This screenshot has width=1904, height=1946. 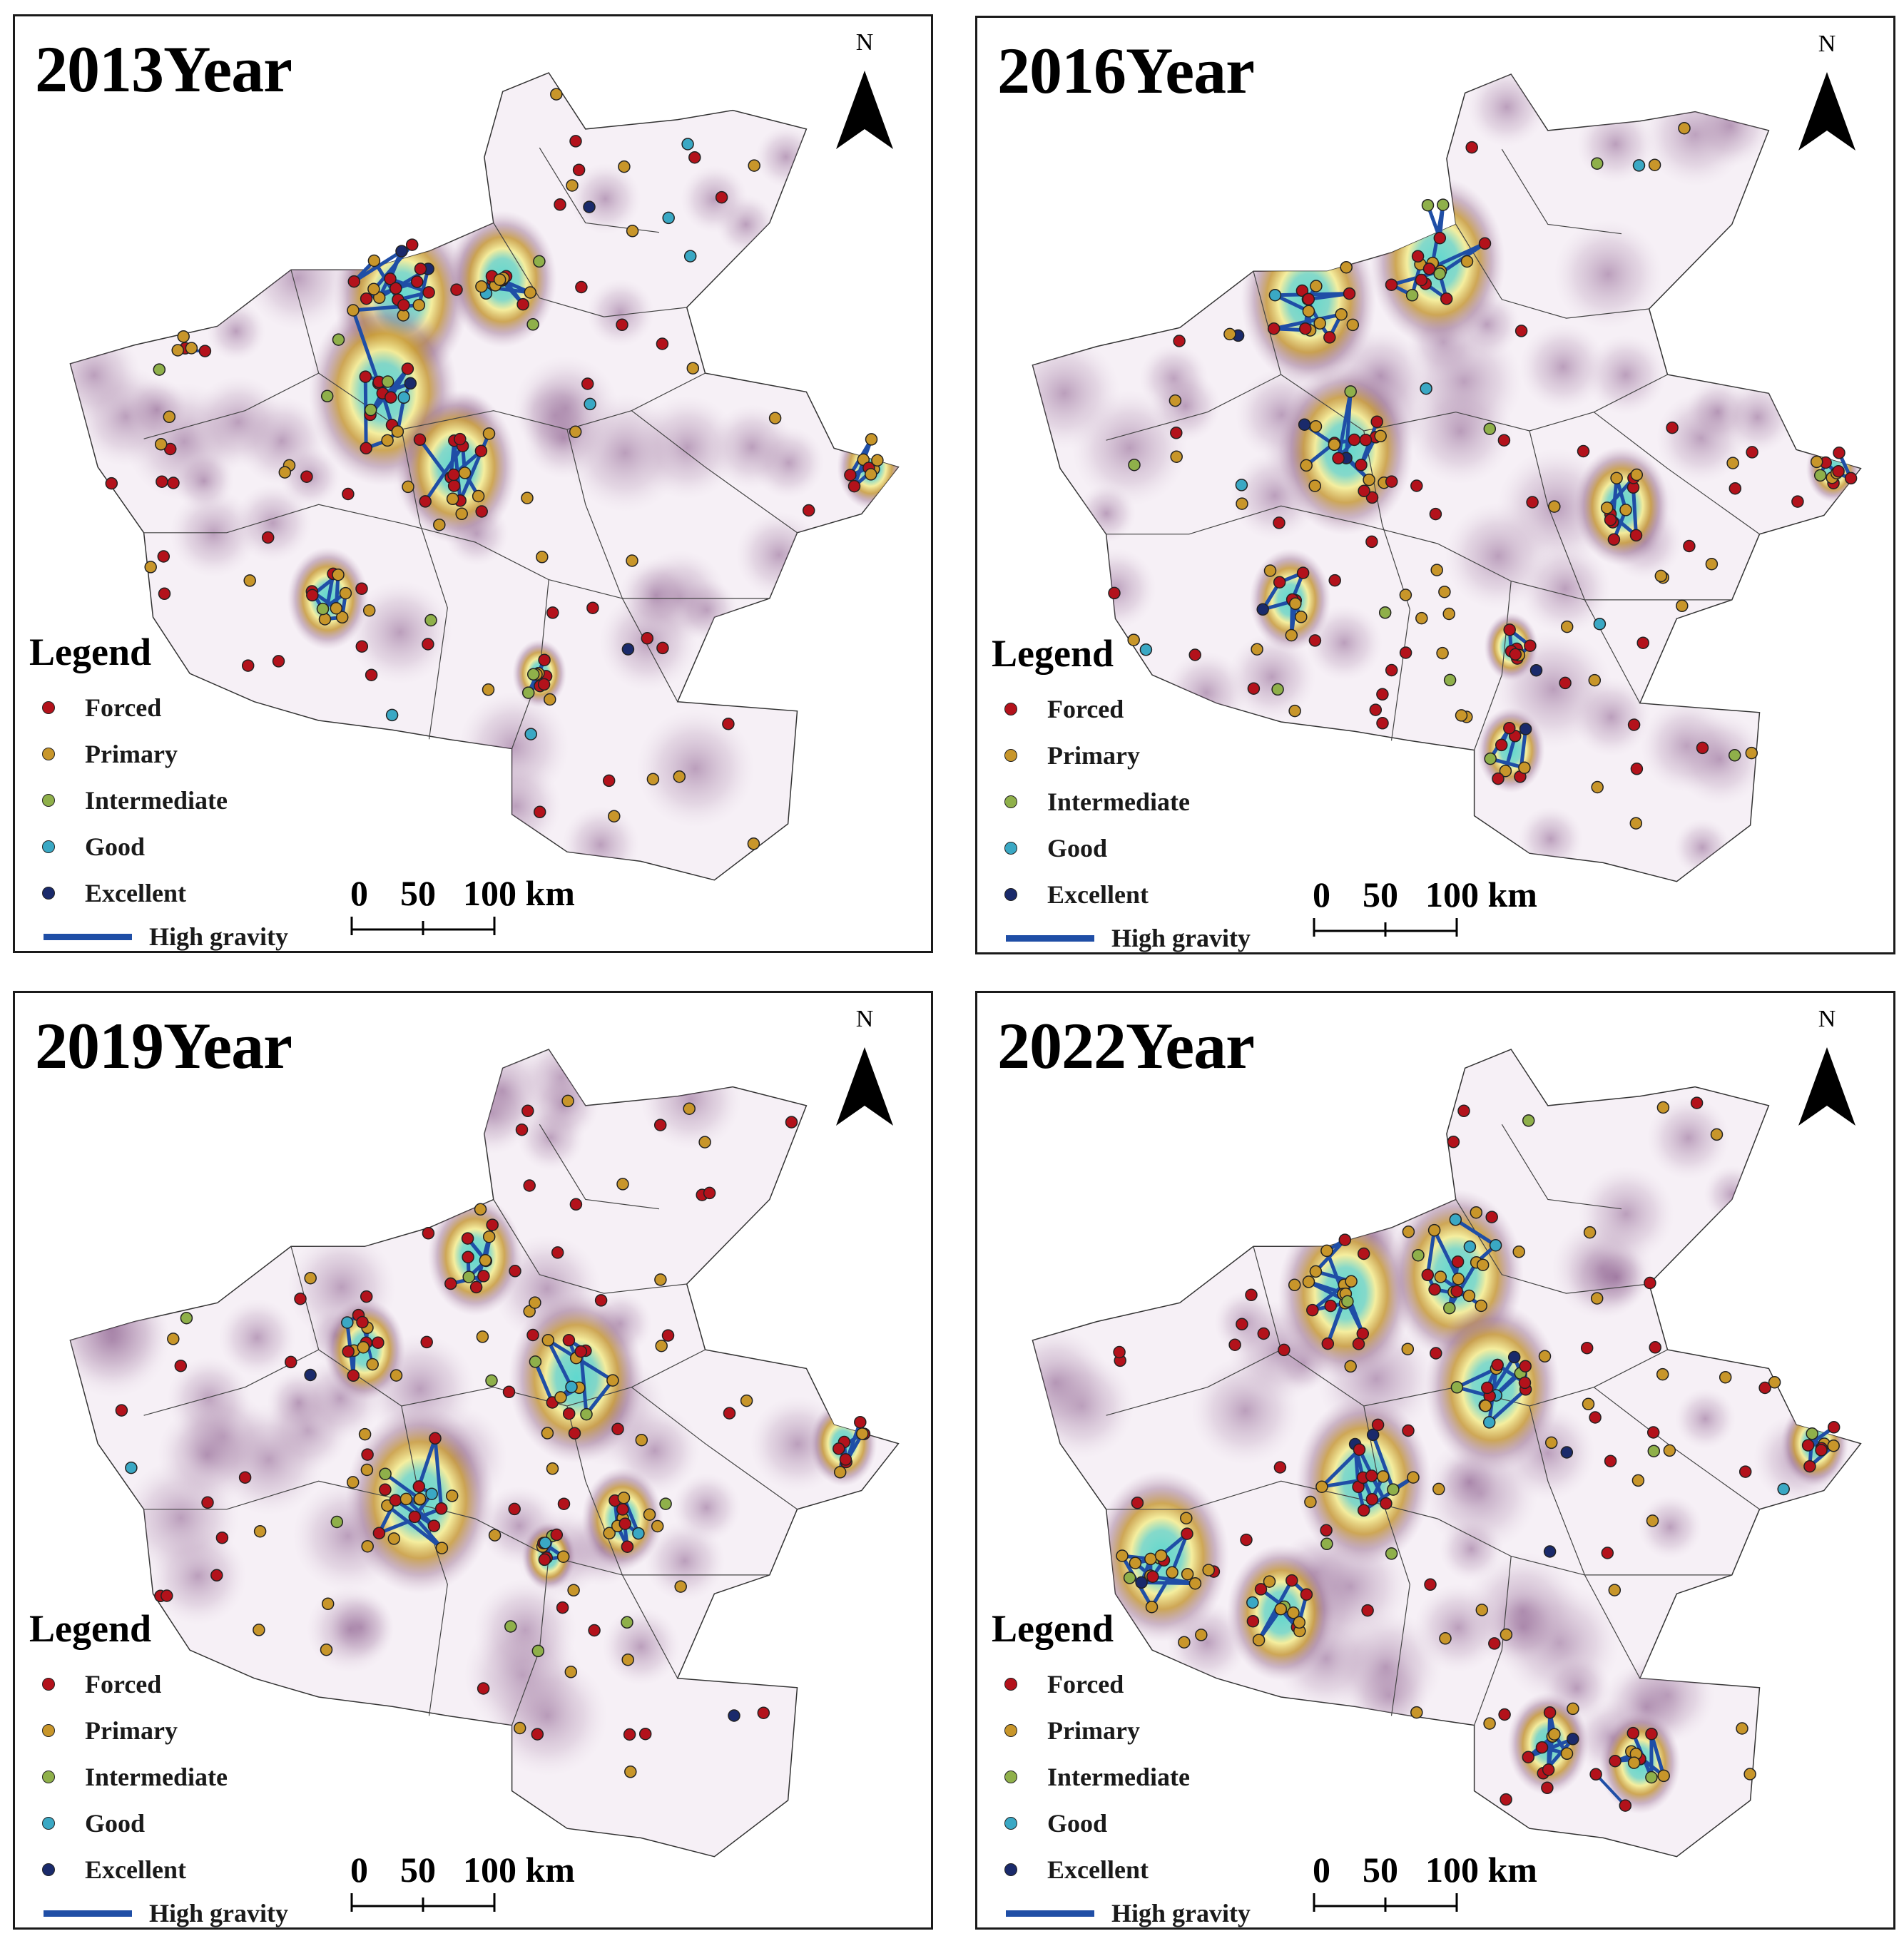 What do you see at coordinates (1085, 709) in the screenshot?
I see `legend-label: Forced` at bounding box center [1085, 709].